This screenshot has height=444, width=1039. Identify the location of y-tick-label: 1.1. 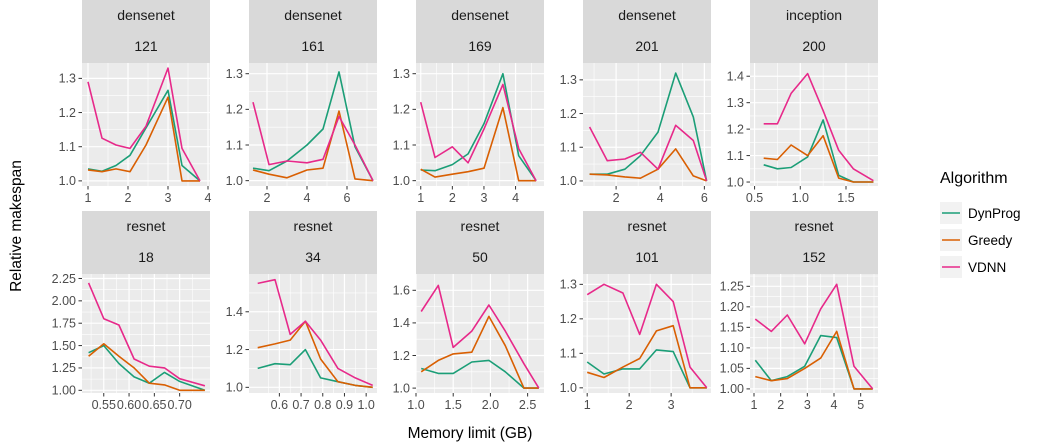
(67, 147).